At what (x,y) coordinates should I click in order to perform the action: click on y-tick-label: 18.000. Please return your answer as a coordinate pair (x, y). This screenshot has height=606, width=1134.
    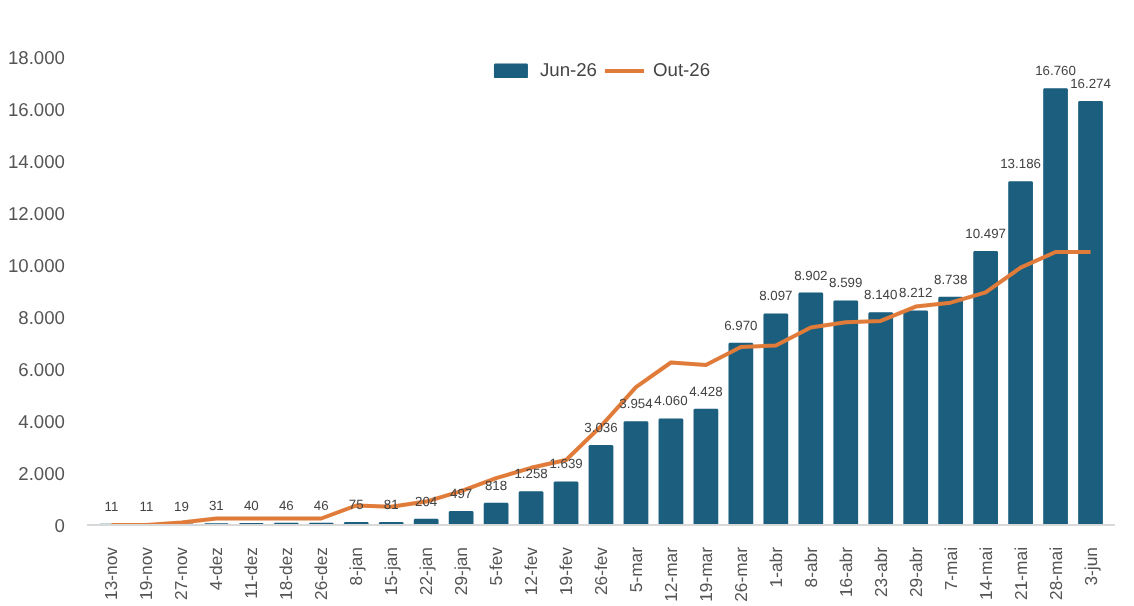
    Looking at the image, I should click on (36, 58).